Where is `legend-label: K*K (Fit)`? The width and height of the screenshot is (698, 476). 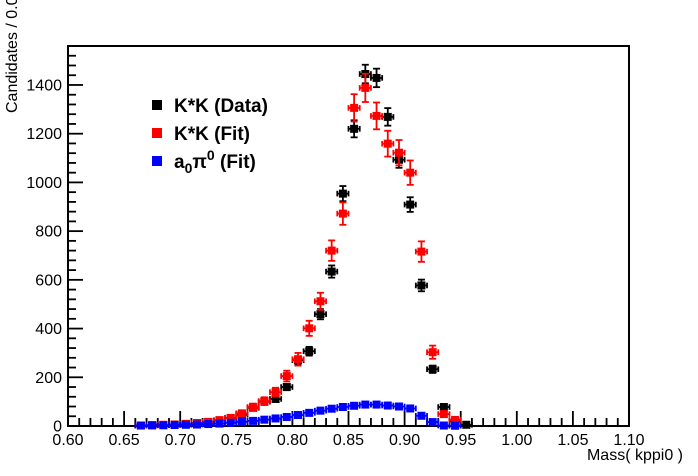
legend-label: K*K (Fit) is located at coordinates (212, 134).